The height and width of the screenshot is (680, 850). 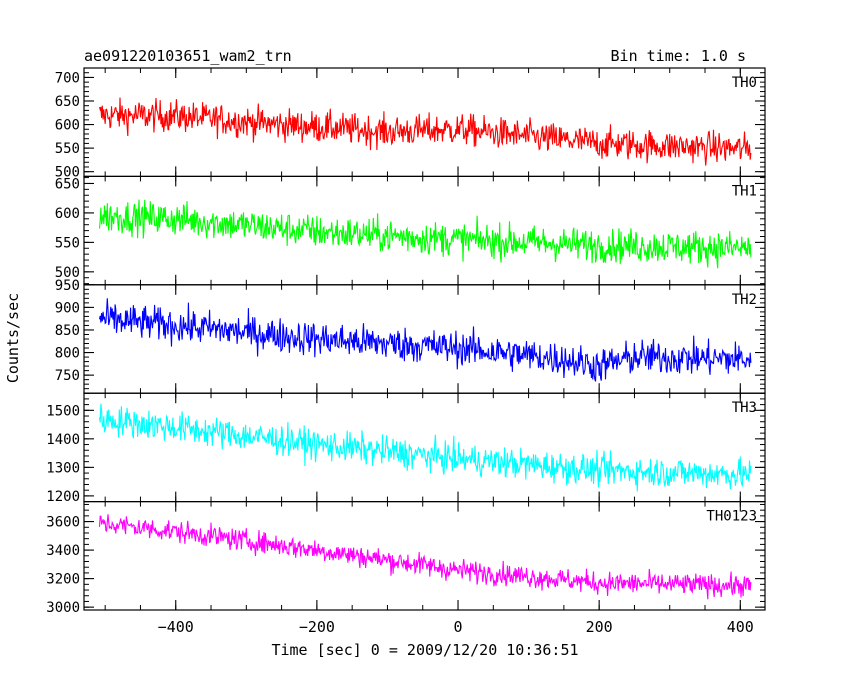 What do you see at coordinates (67, 308) in the screenshot?
I see `y-tick-label: 900` at bounding box center [67, 308].